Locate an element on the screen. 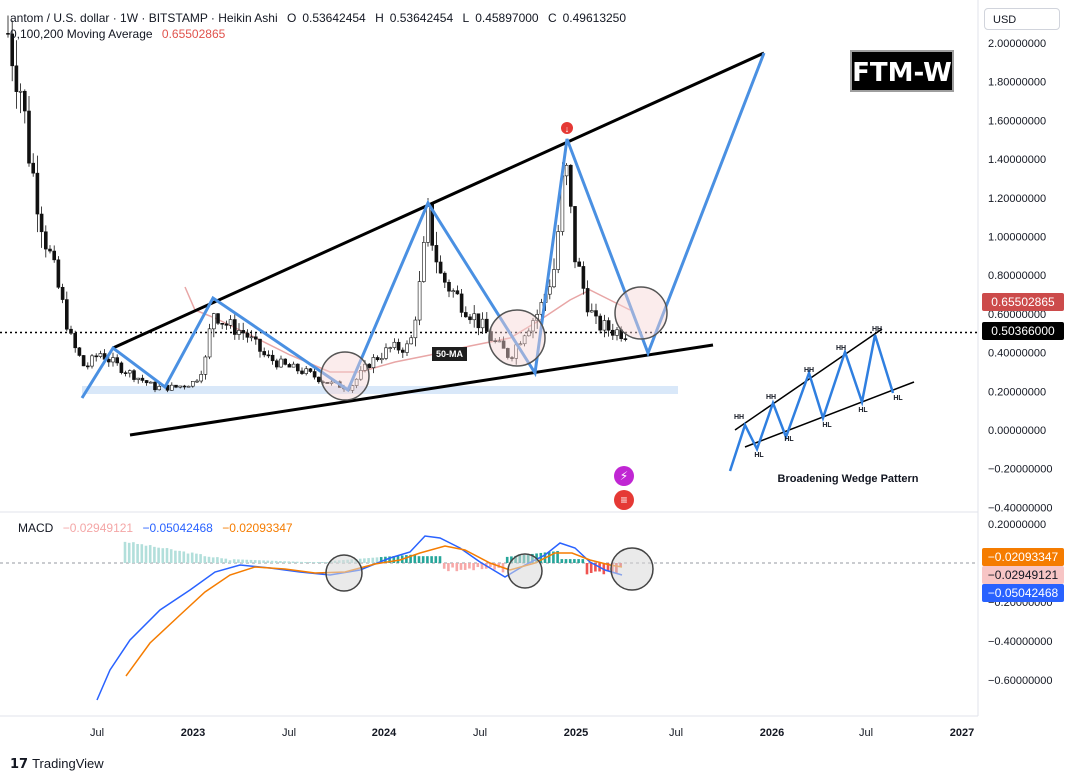 Image resolution: width=1076 pixels, height=782 pixels. macd-line is located at coordinates (359, 618).